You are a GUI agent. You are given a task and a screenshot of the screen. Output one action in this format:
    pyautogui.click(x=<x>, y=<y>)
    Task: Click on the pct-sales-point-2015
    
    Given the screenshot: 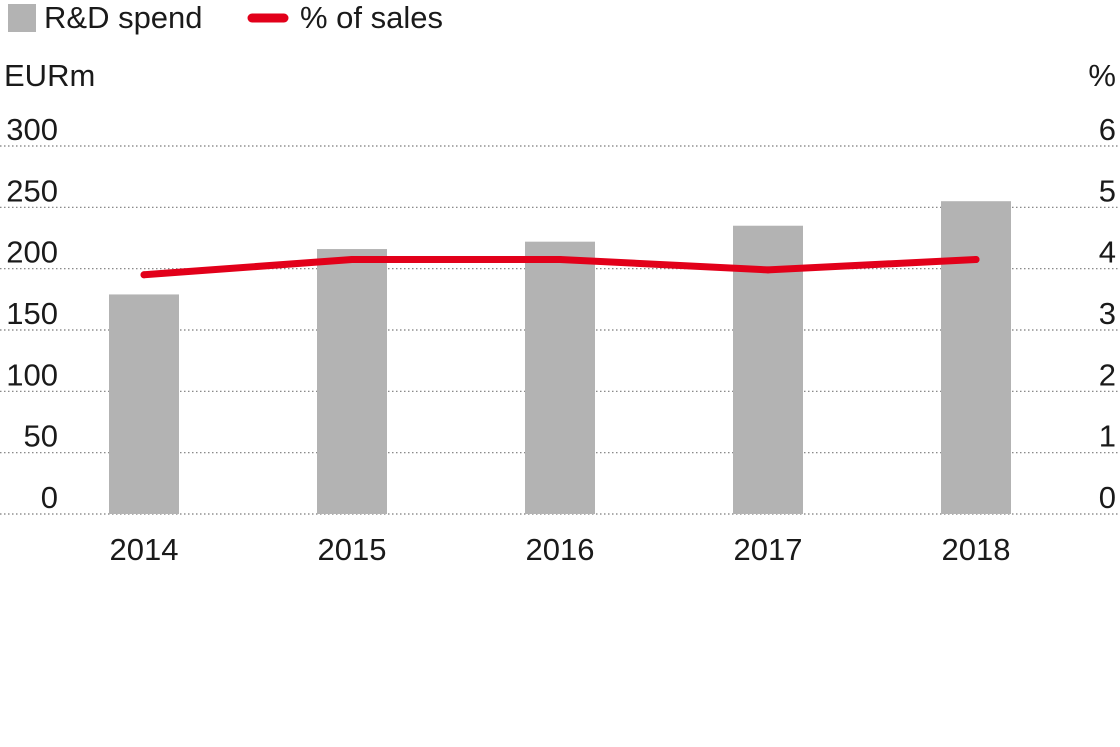 What is the action you would take?
    pyautogui.click(x=352, y=259)
    